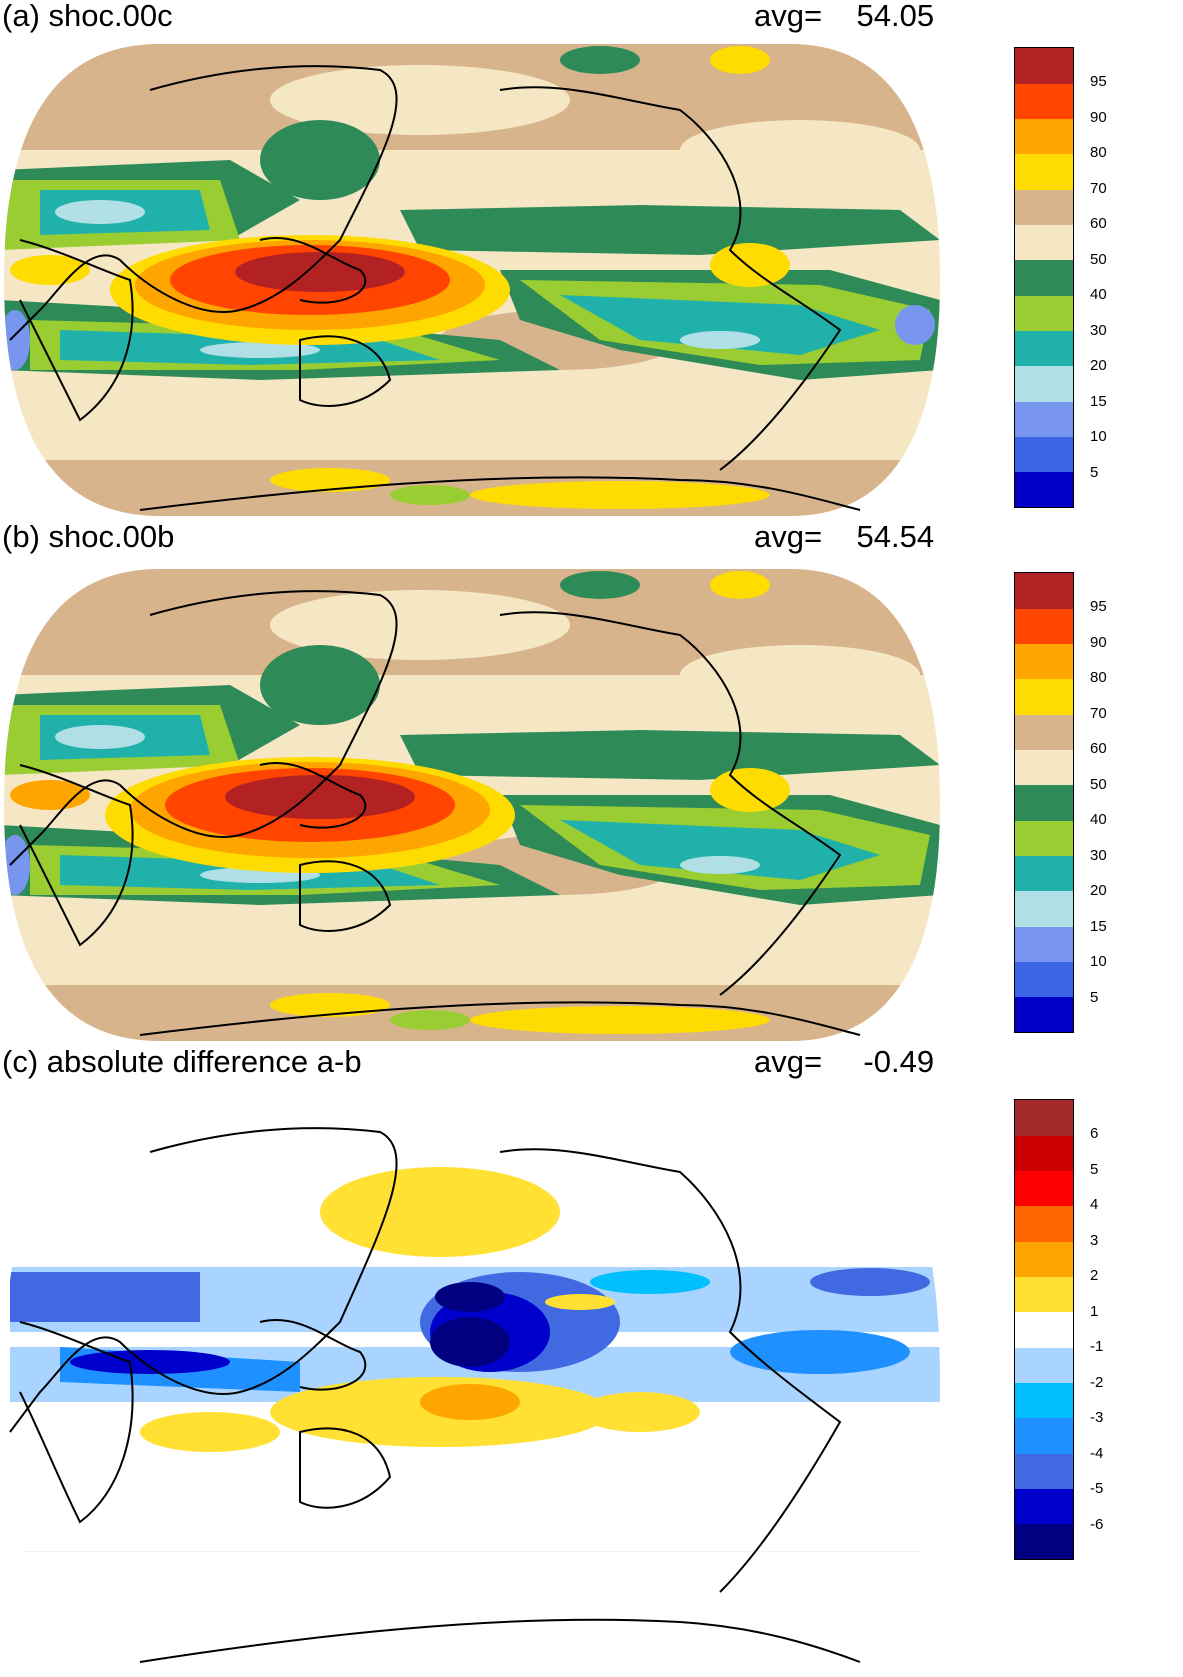 This screenshot has height=1677, width=1183. I want to click on panel-b-colorbar, so click(1044, 802).